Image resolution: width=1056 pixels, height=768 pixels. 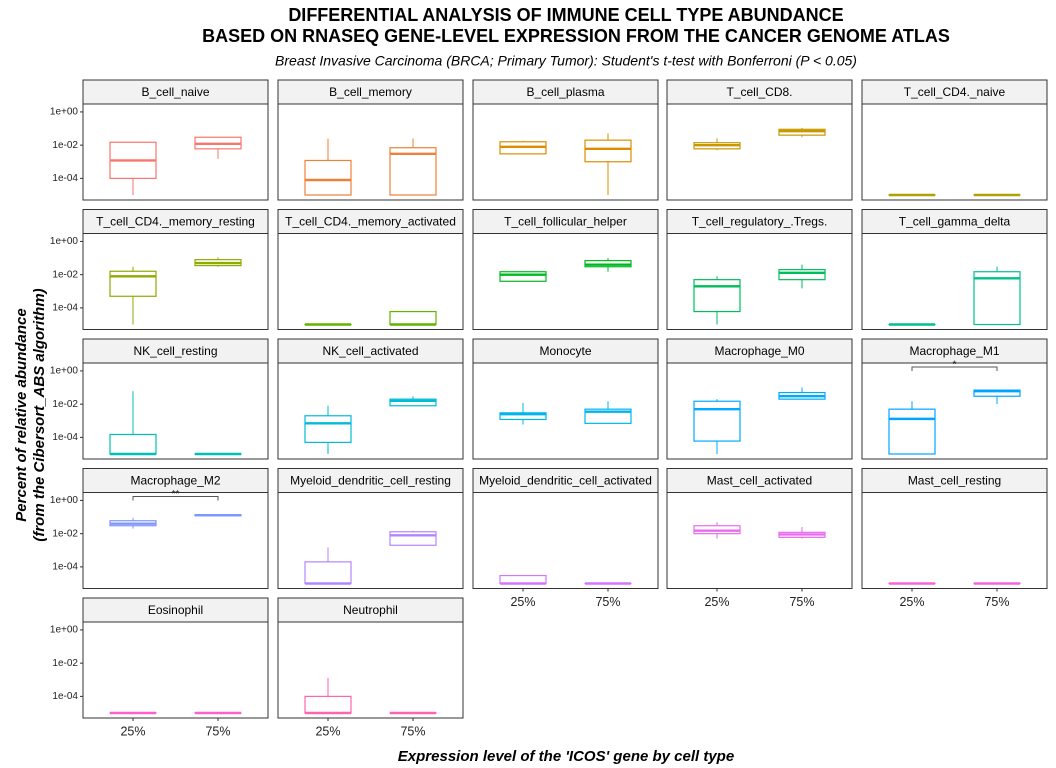 I want to click on y-axis-label: Percent of relative abundance, so click(x=21, y=414).